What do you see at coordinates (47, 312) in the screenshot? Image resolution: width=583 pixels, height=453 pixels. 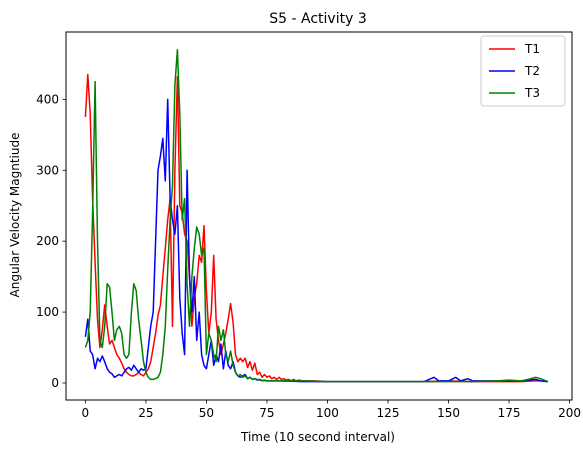 I see `y-tick-label: 100` at bounding box center [47, 312].